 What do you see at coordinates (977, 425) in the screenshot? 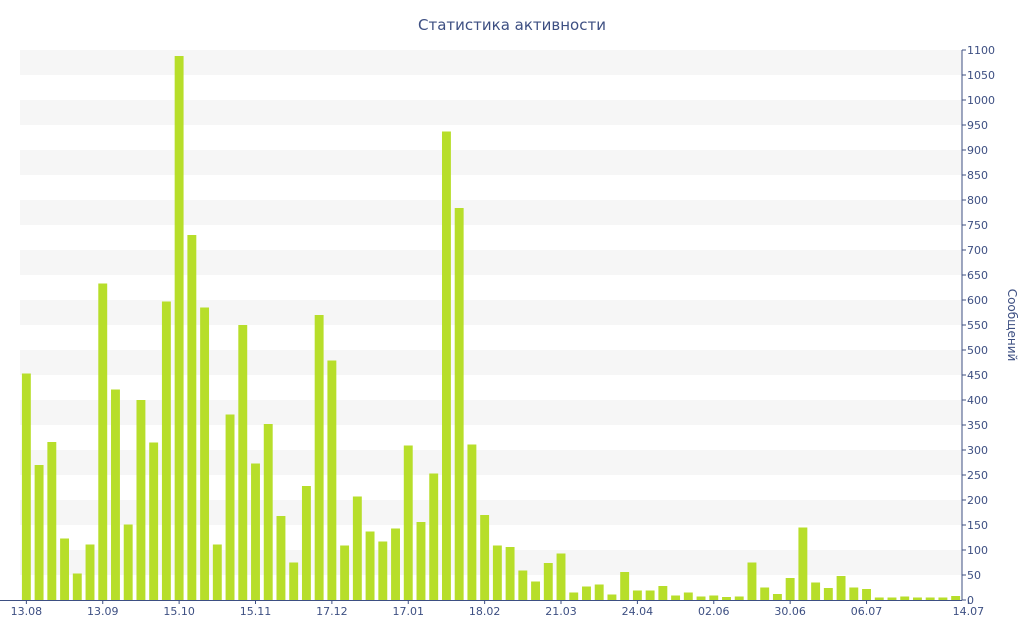
I see `y-tick-label: 350` at bounding box center [977, 425].